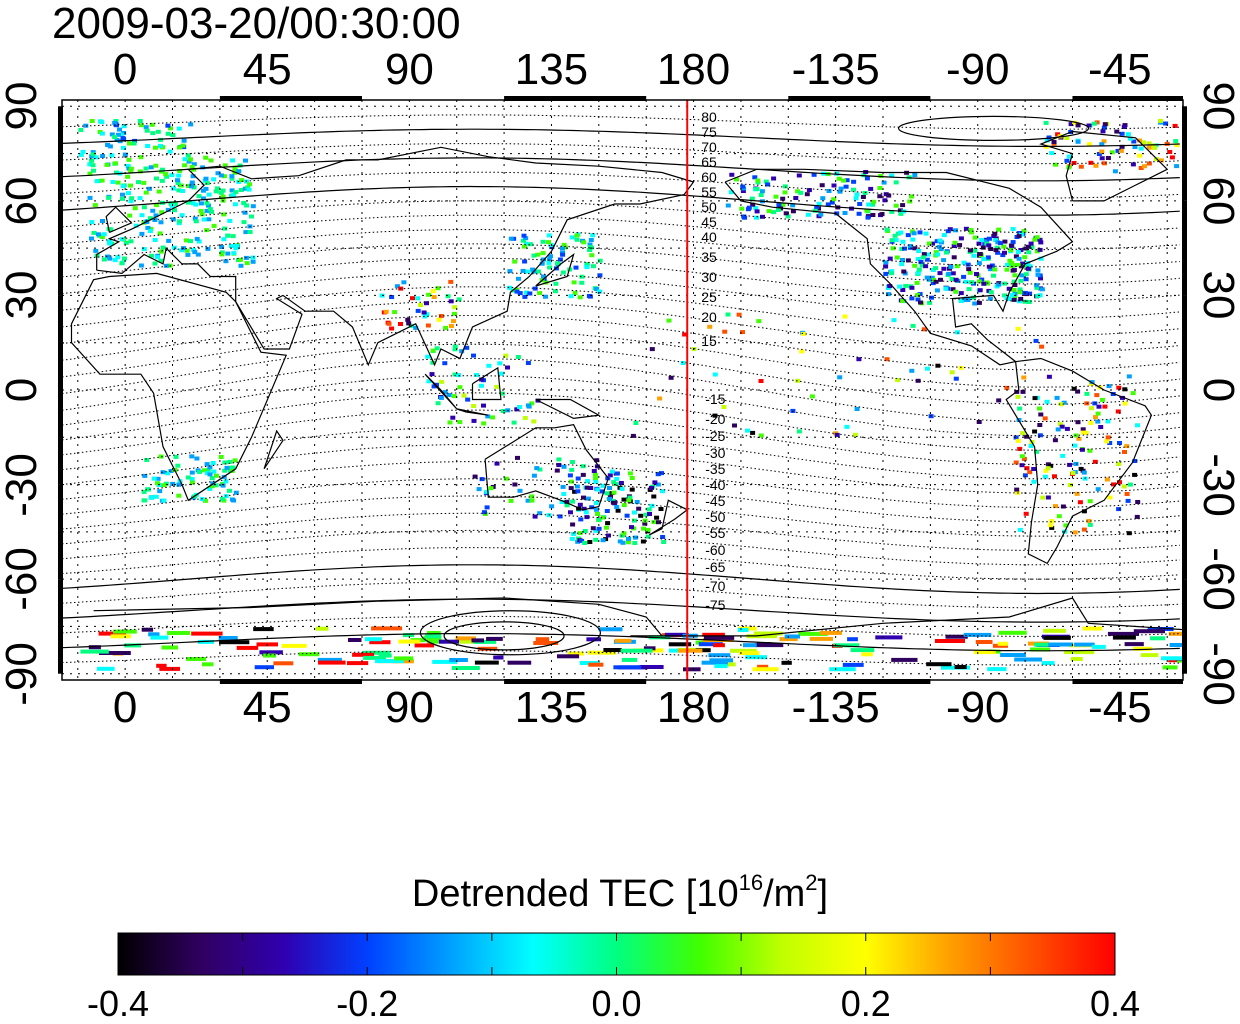 Image resolution: width=1240 pixels, height=1024 pixels. Describe the element at coordinates (715, 501) in the screenshot. I see `contour-label: -45` at that location.